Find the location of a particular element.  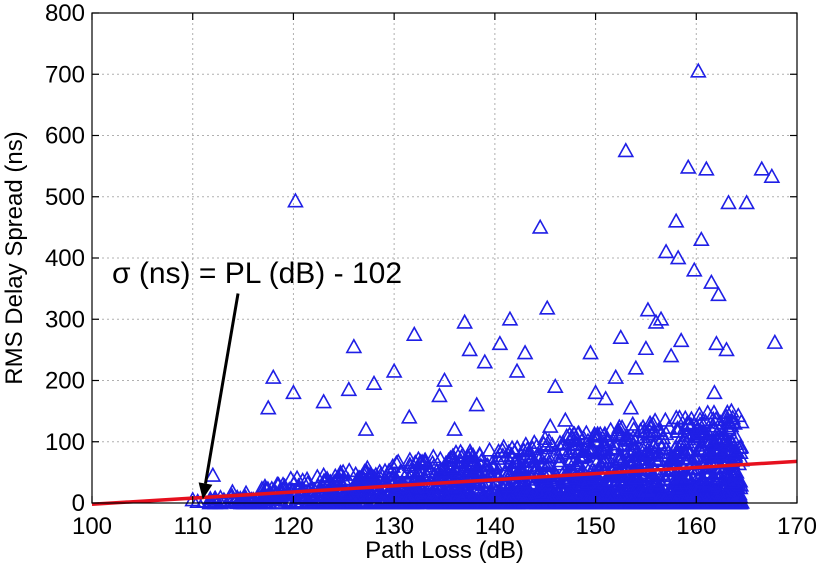

y-tick-label: 300 is located at coordinates (65, 319).